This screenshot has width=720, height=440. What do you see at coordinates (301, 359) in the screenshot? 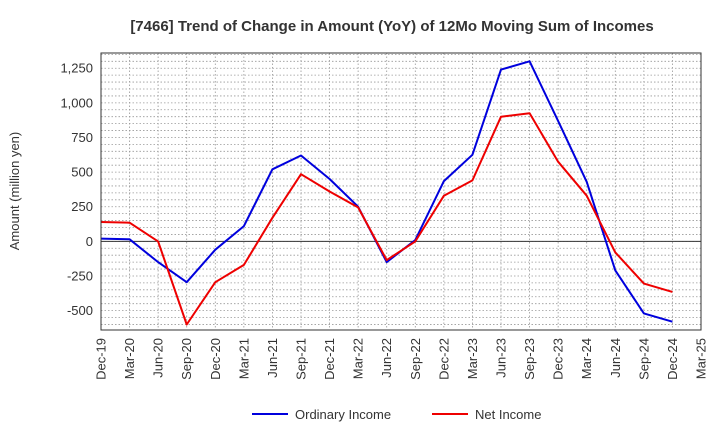
I see `x-tick-label: Sep-21` at bounding box center [301, 359].